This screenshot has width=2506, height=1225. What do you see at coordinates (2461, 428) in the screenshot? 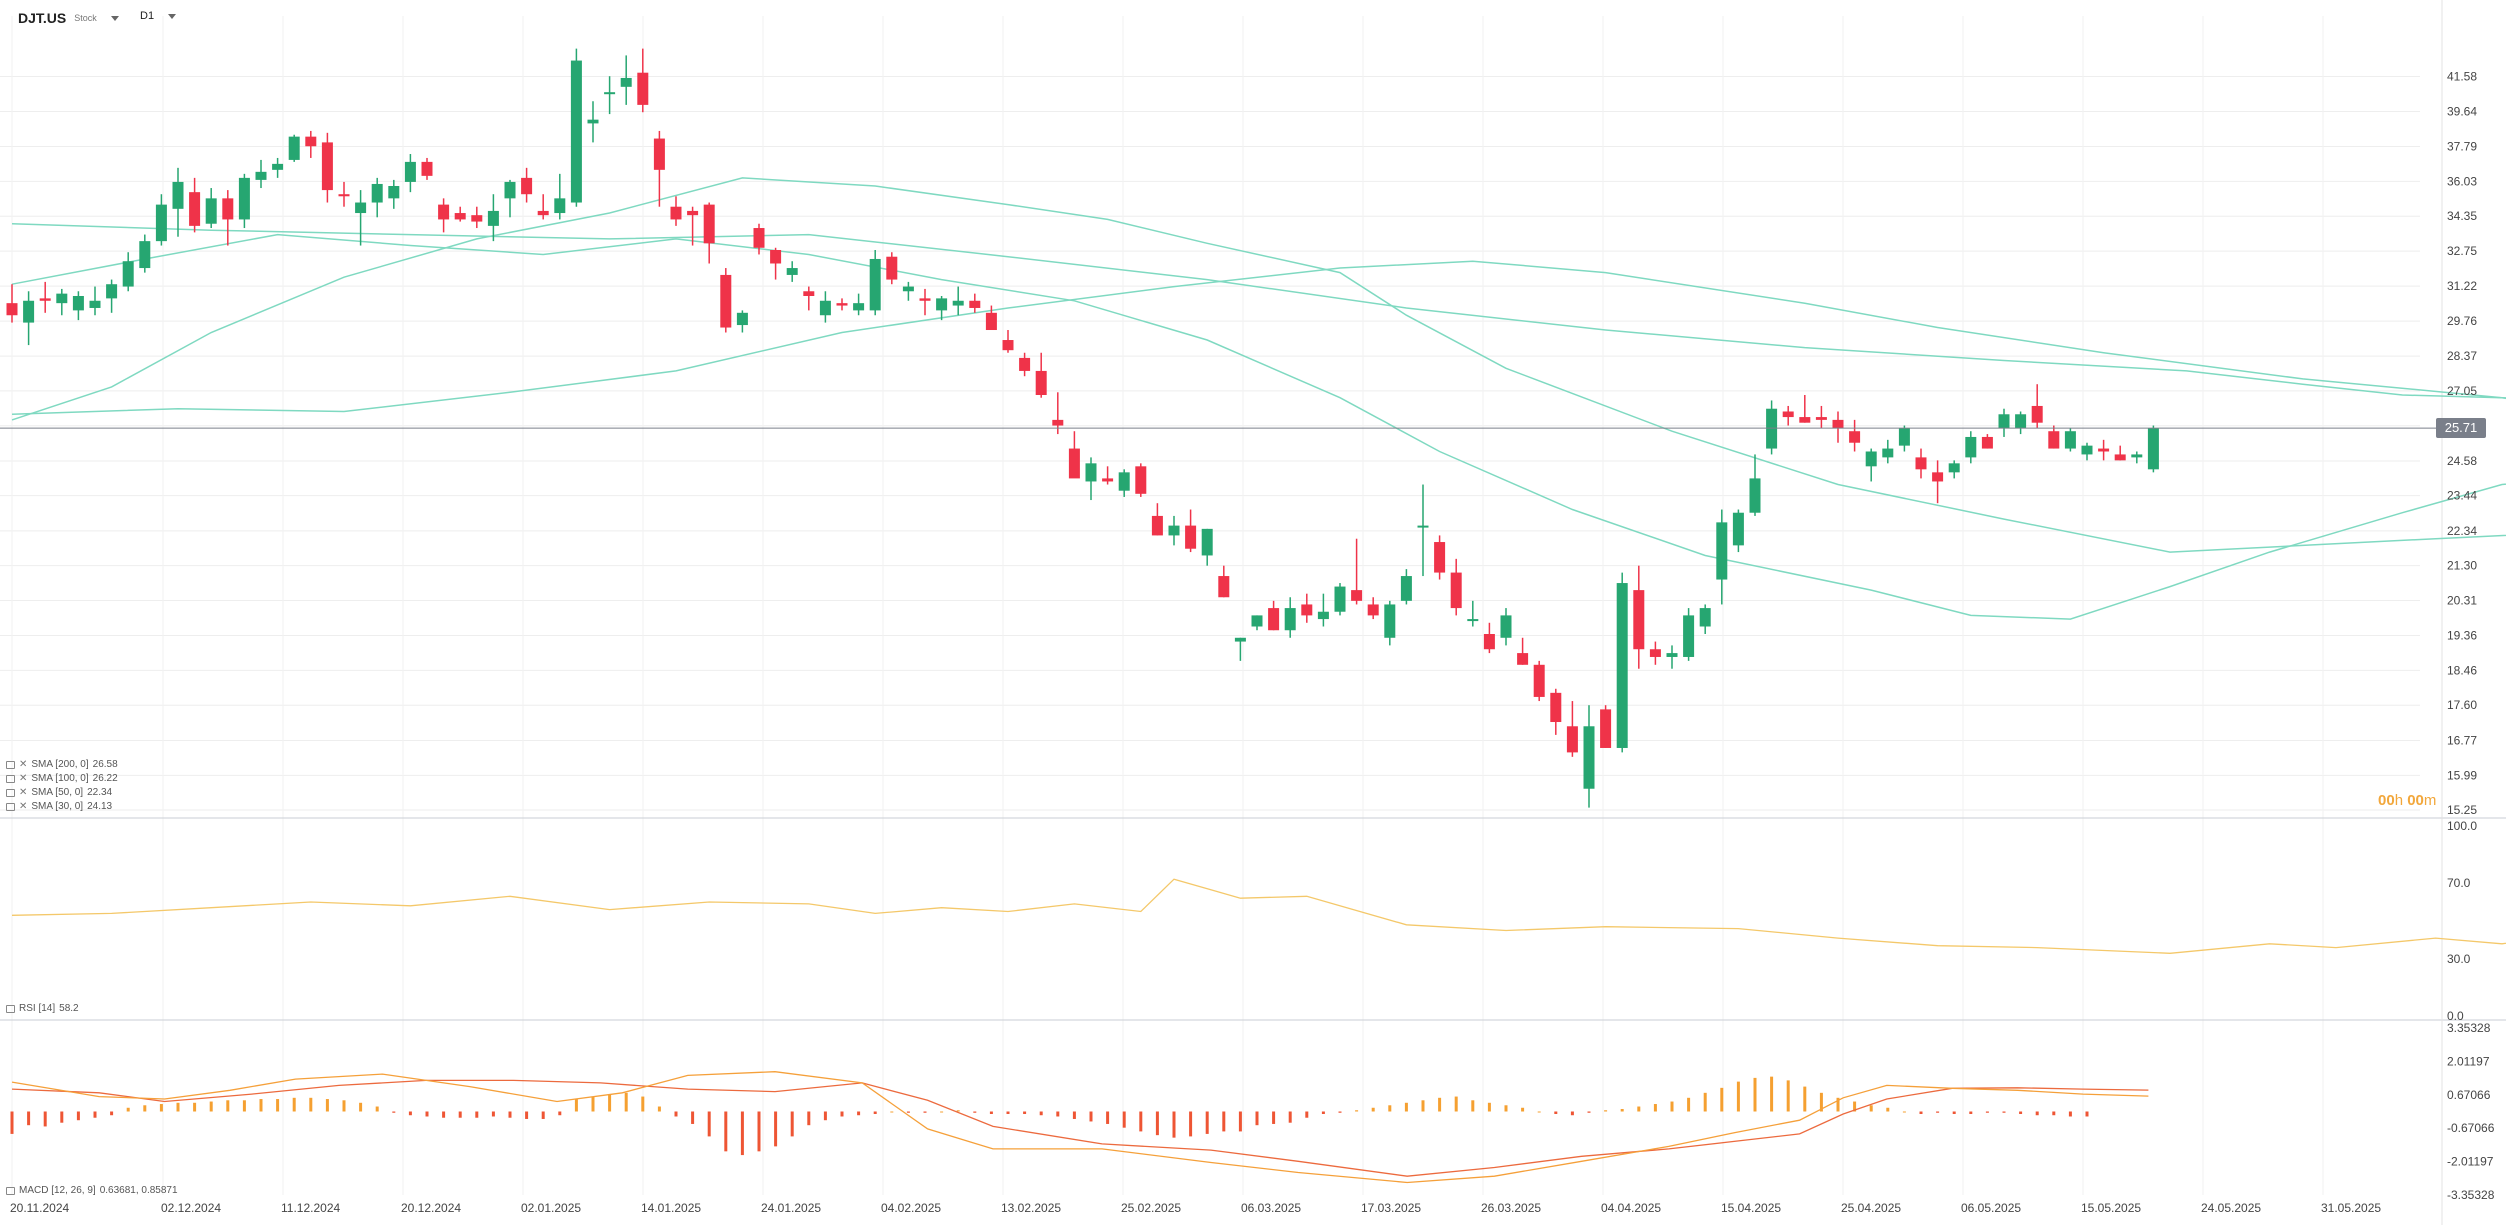
I see `current-price-tag: 25.71` at bounding box center [2461, 428].